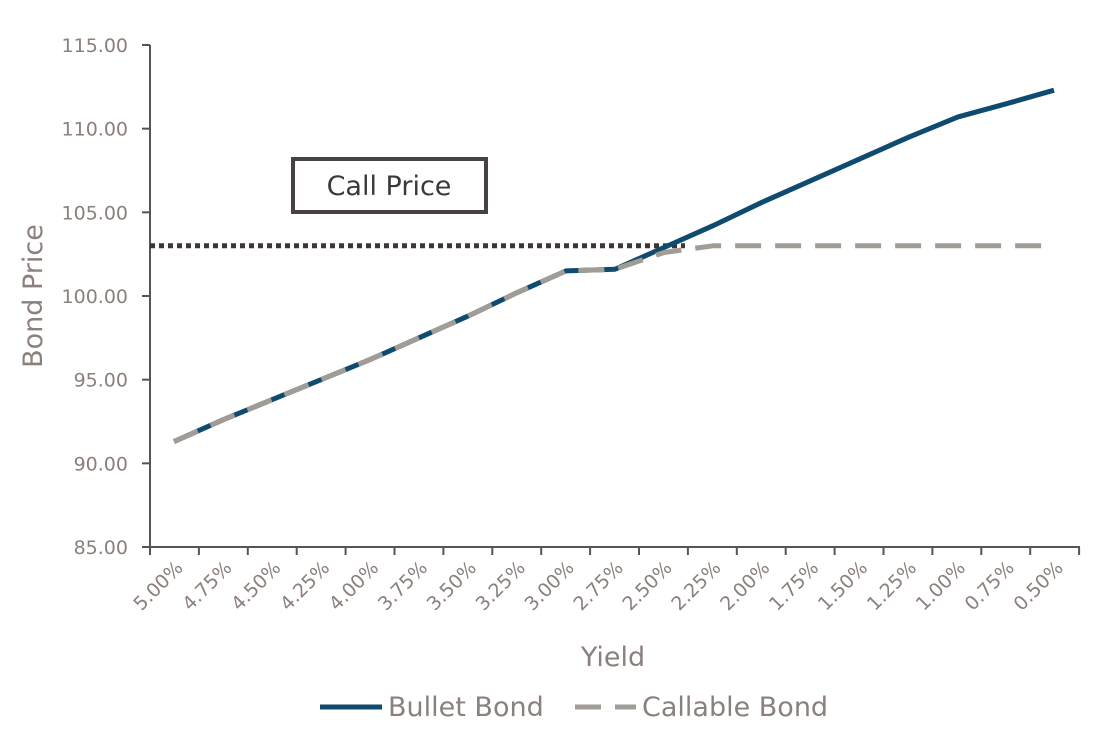 The height and width of the screenshot is (733, 1118). Describe the element at coordinates (158, 586) in the screenshot. I see `x-tick-label: 5.00%` at that location.